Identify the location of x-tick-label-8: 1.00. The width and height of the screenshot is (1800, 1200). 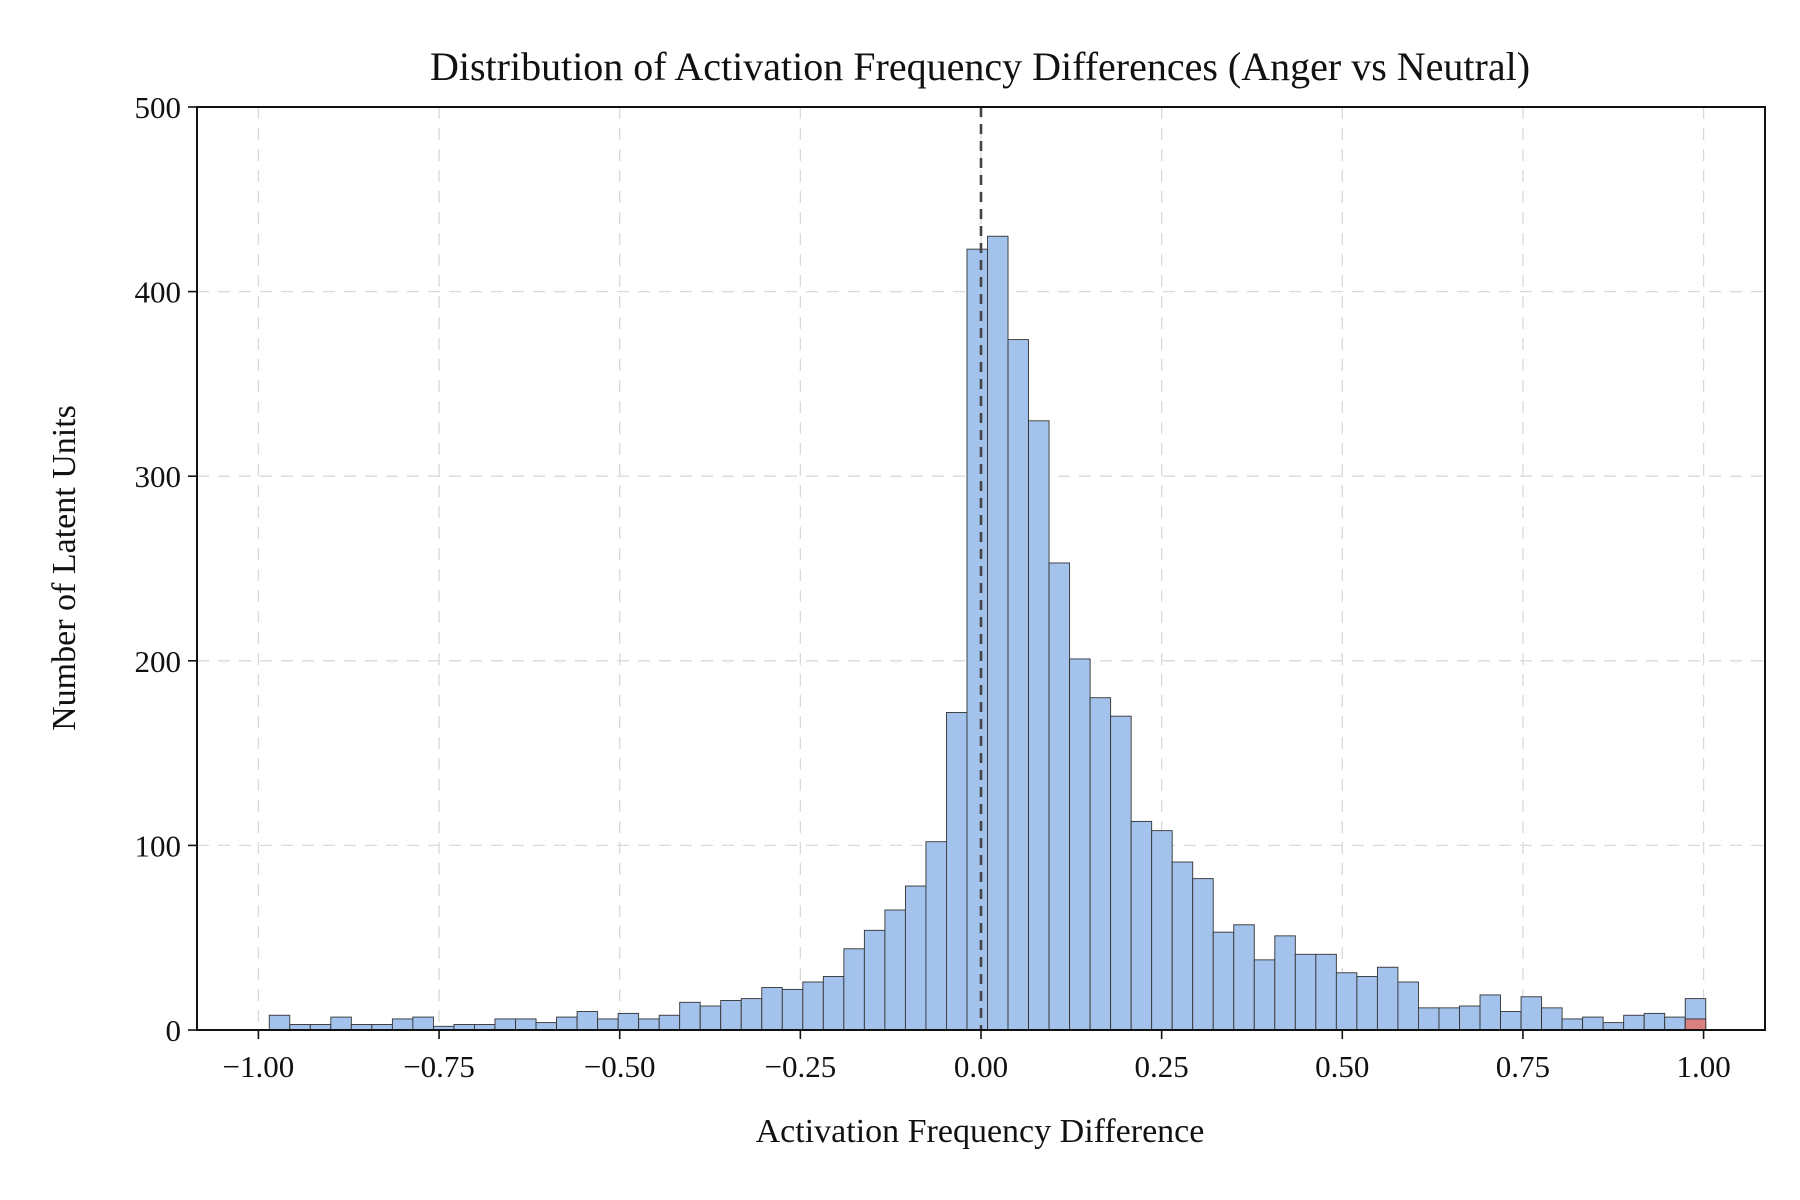
(1703, 1066).